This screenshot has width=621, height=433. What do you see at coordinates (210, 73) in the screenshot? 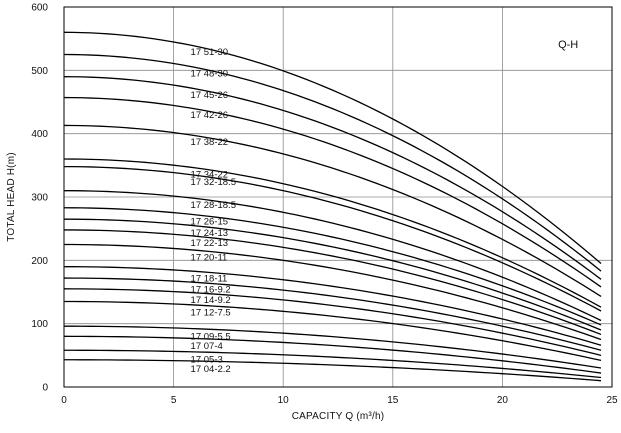
I see `series-label: 17 48-30` at bounding box center [210, 73].